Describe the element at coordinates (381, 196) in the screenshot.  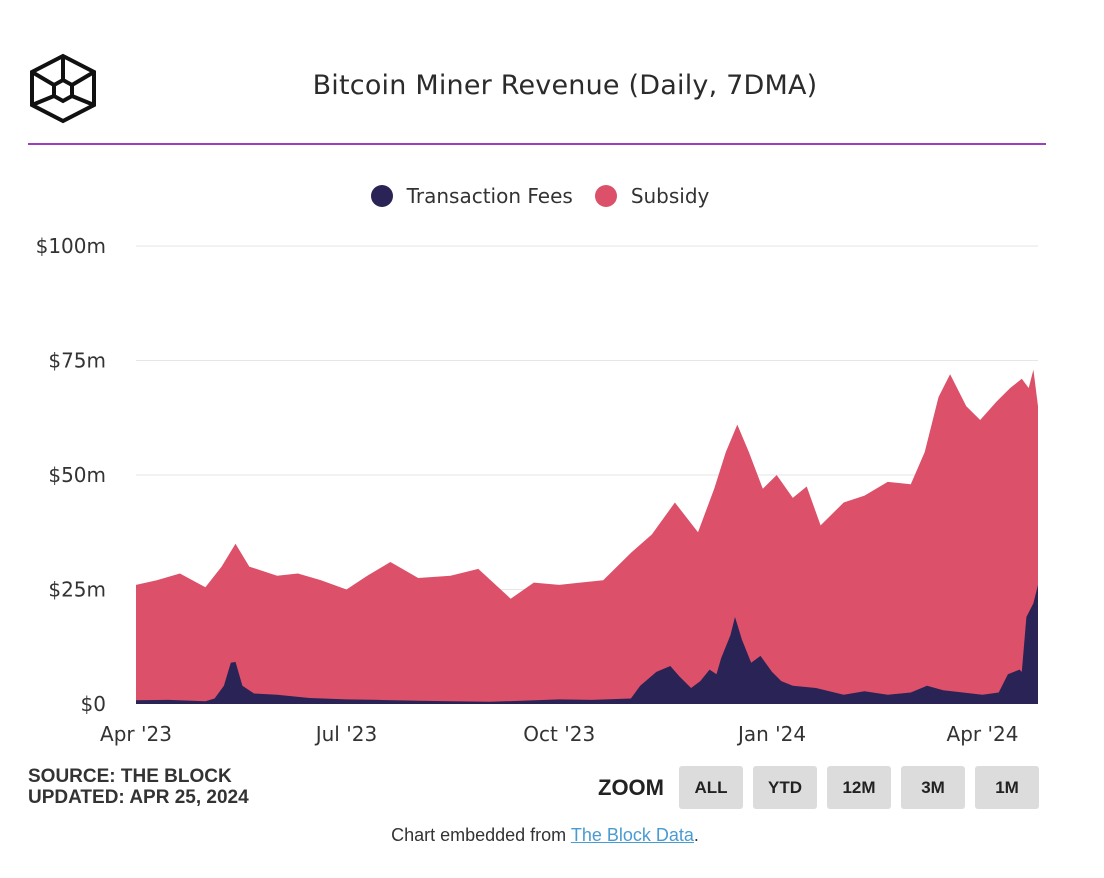
I see `legend-swatch-fees` at that location.